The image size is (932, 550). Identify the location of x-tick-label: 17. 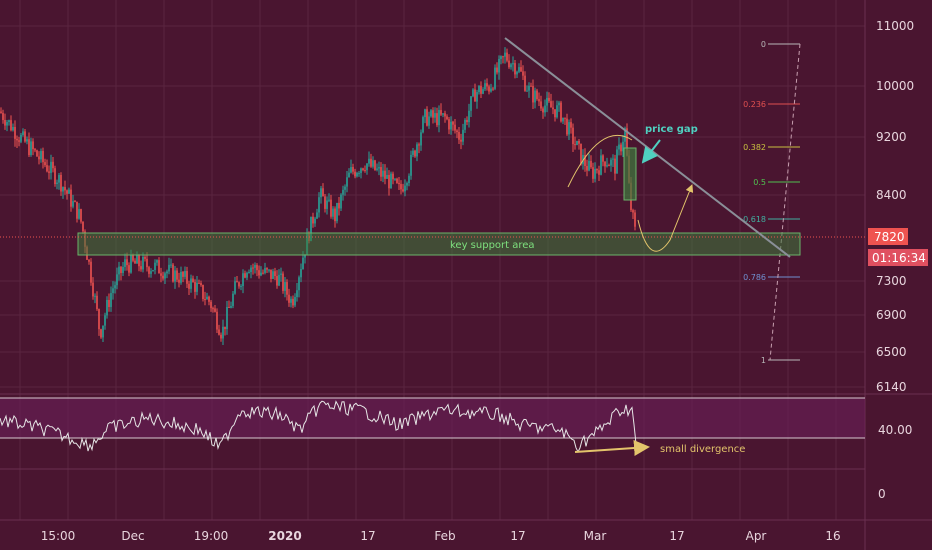
(517, 536).